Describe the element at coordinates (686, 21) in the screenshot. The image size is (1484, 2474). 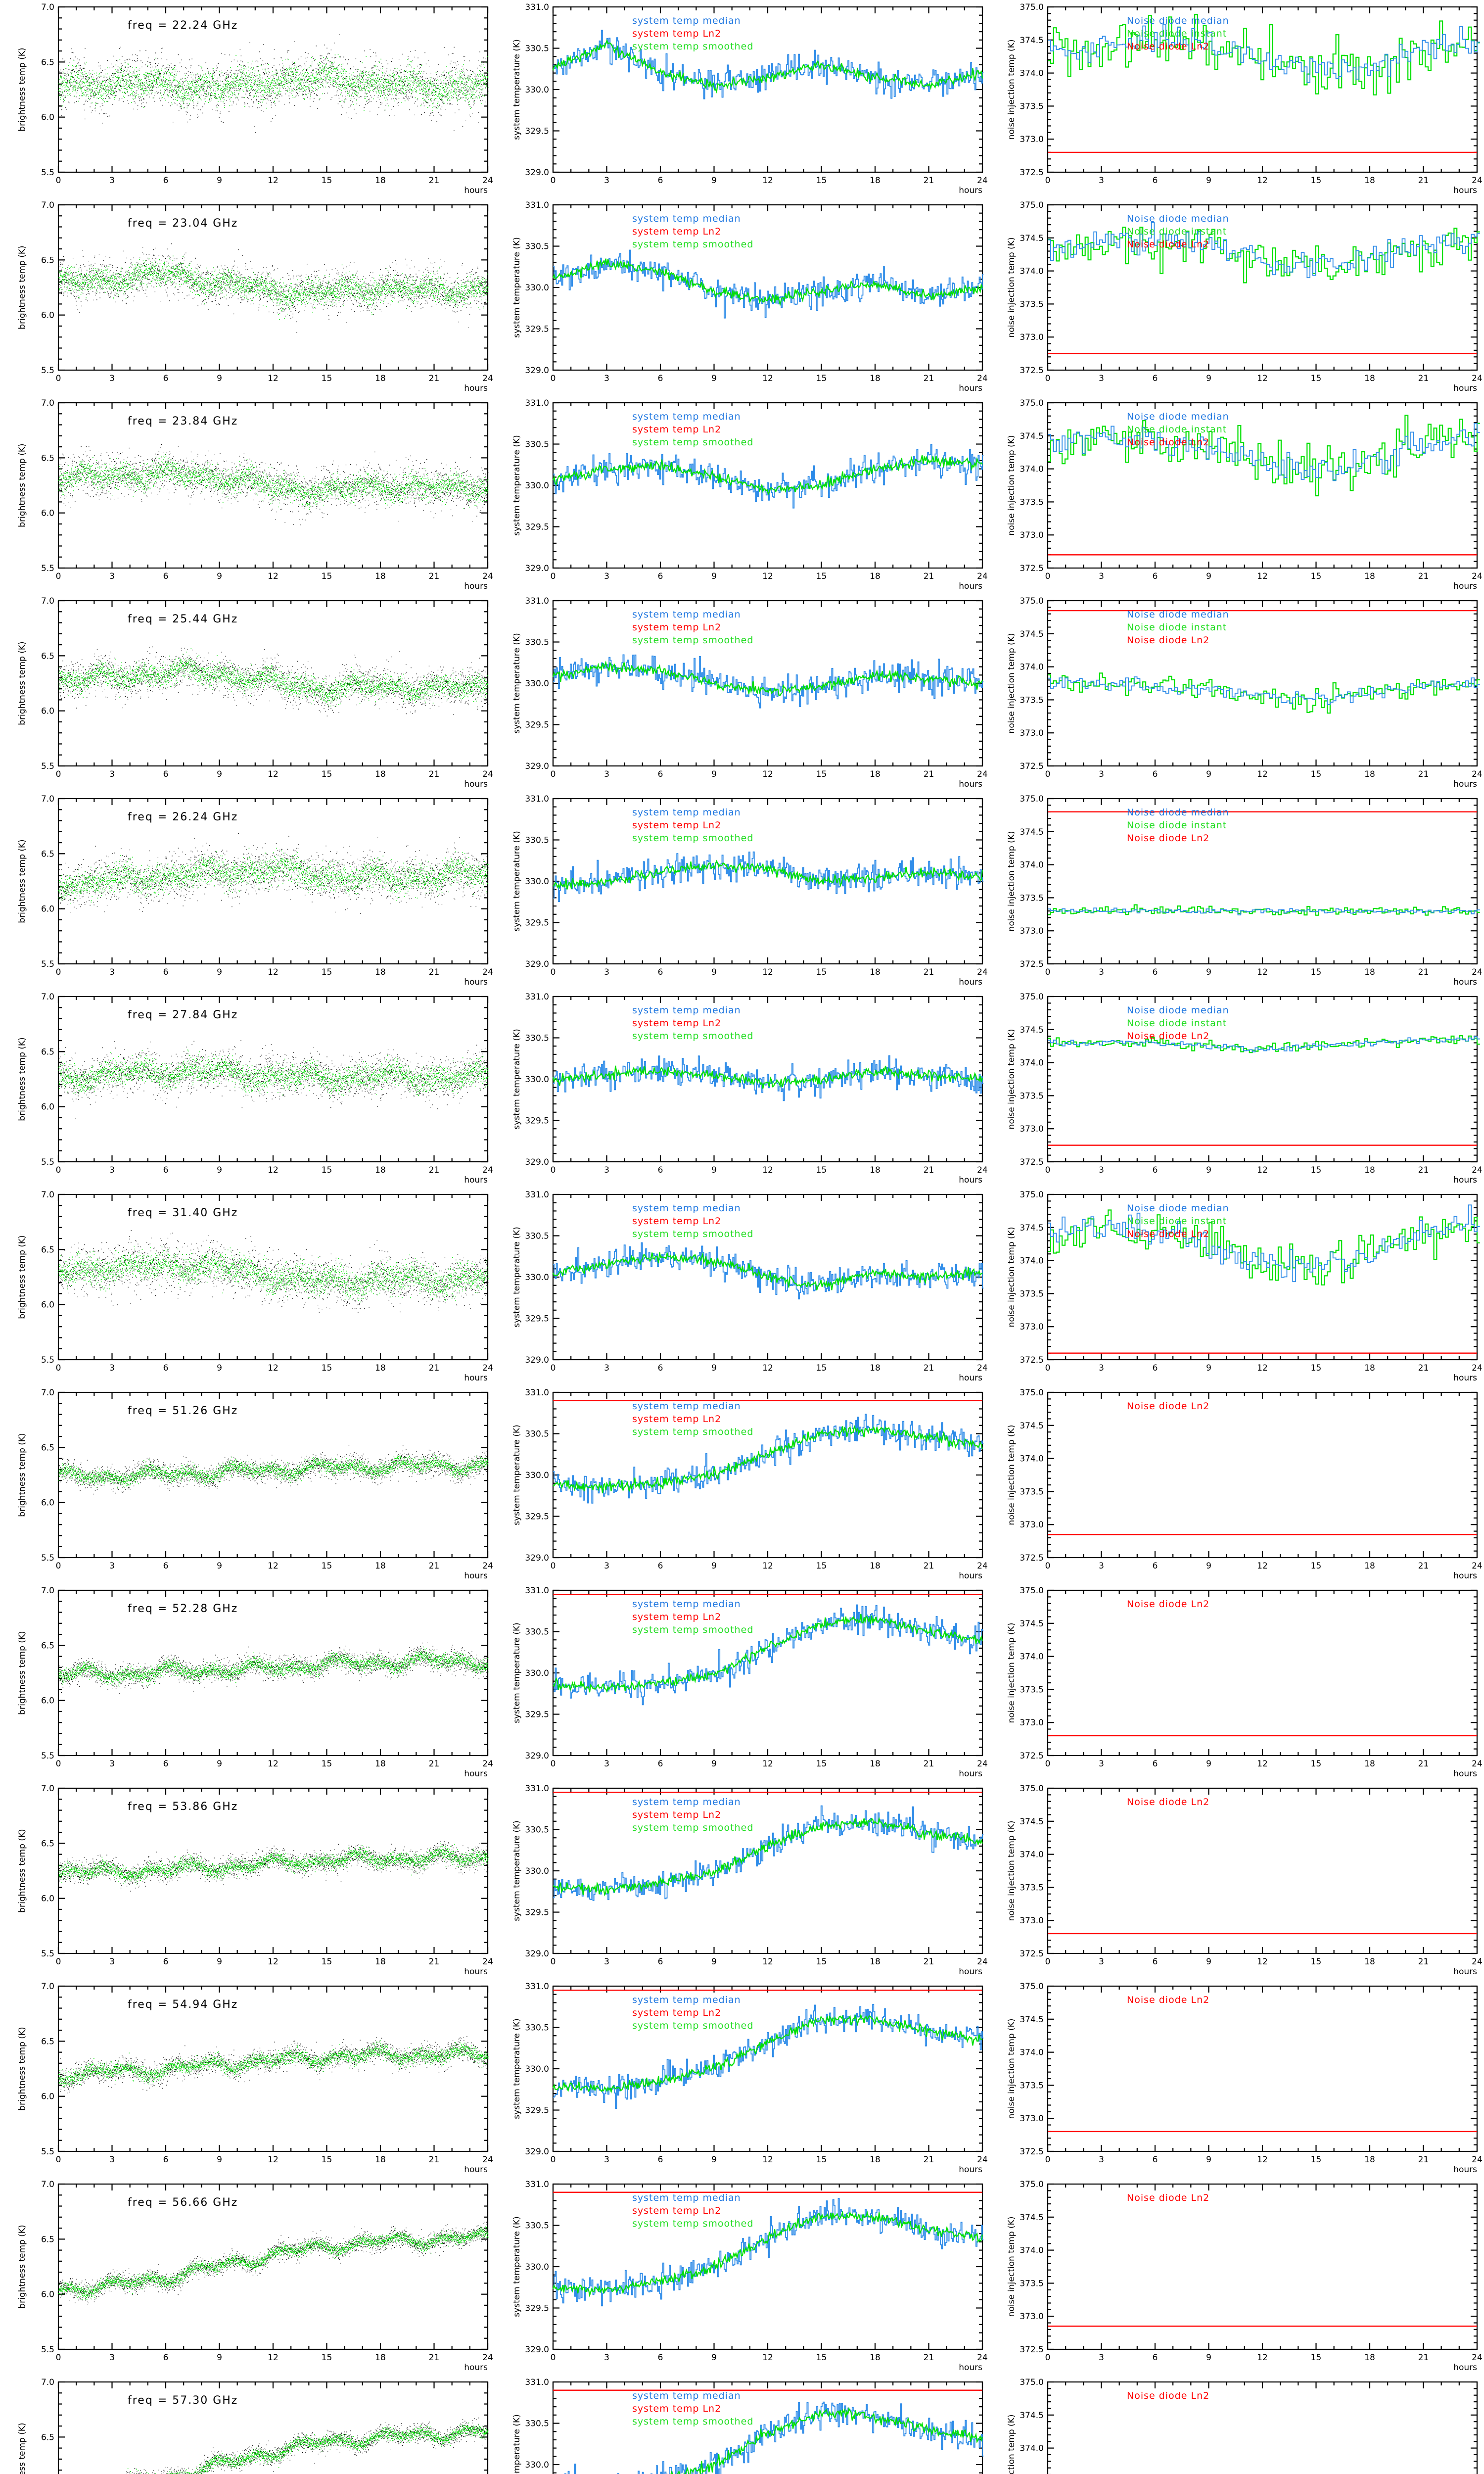
I see `svg-text: system temp median` at that location.